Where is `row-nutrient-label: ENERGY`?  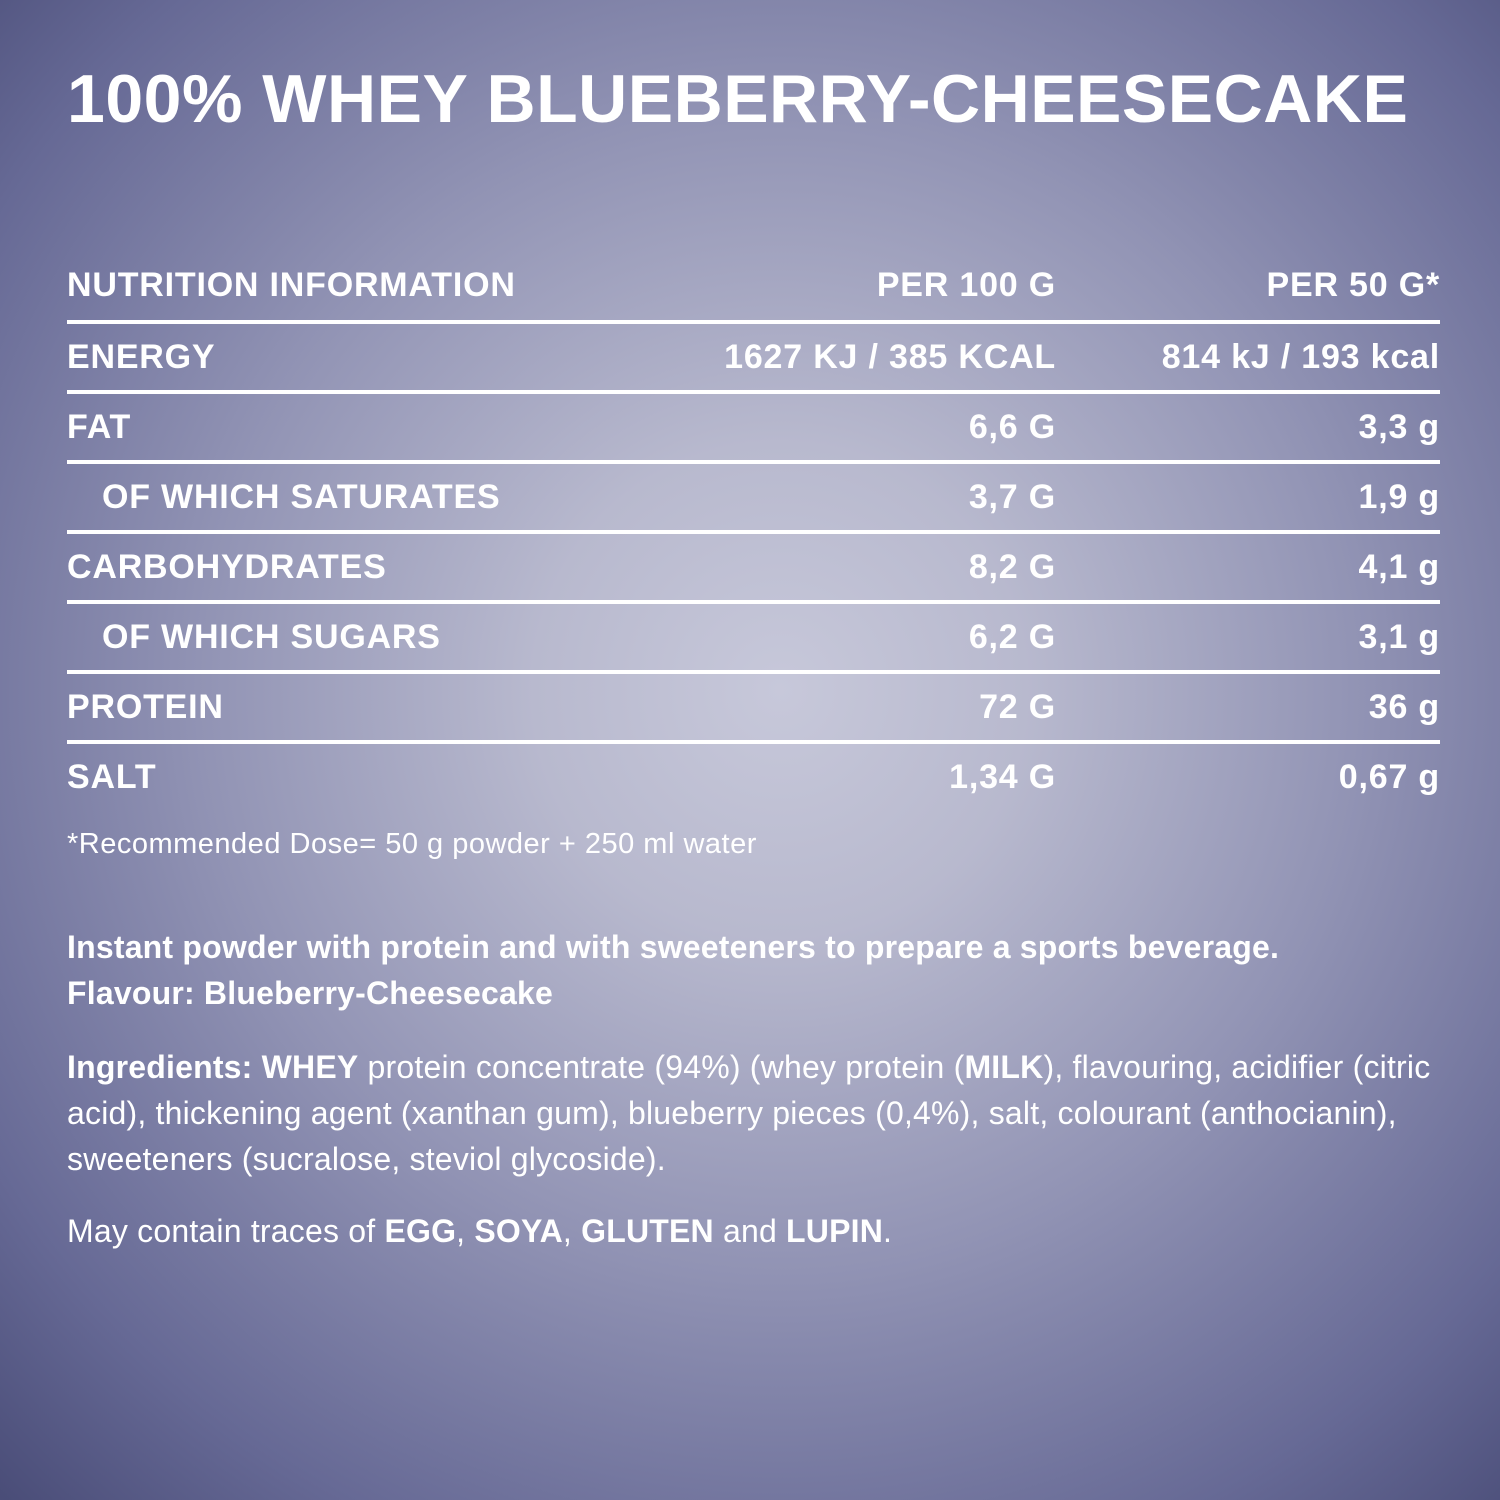
row-nutrient-label: ENERGY is located at coordinates (141, 357).